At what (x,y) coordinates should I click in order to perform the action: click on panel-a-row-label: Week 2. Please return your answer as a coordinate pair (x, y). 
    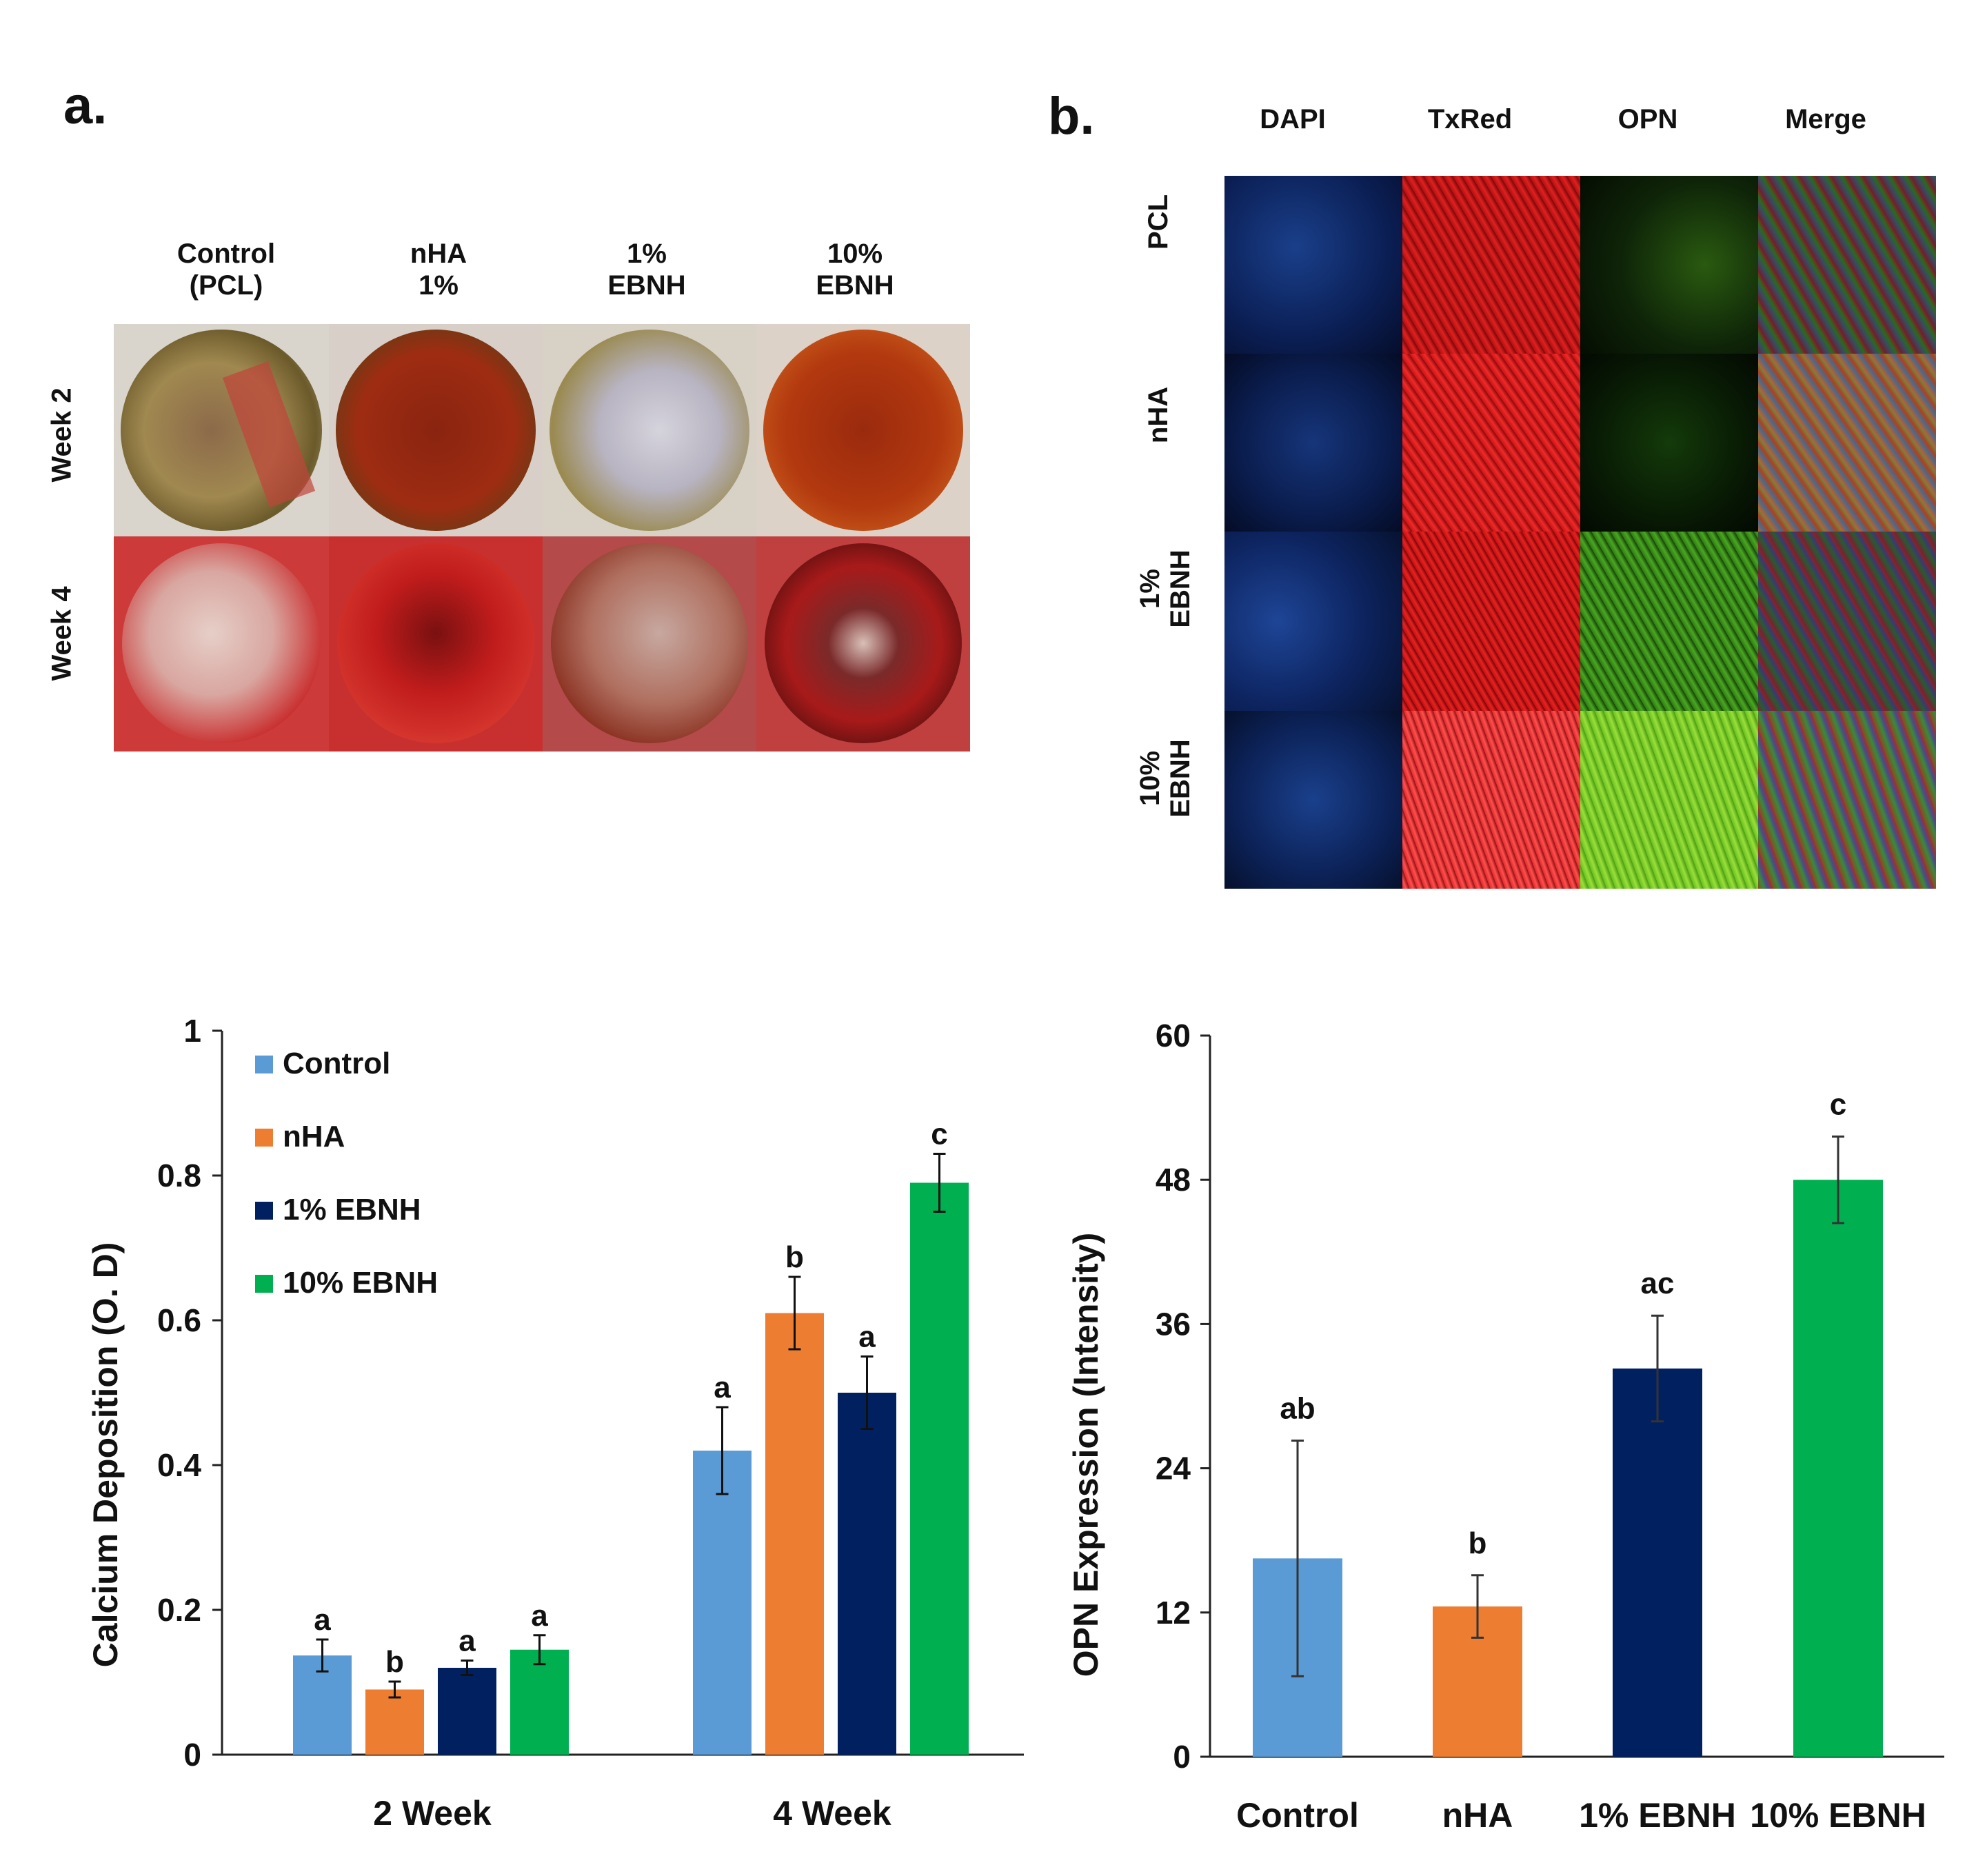
    Looking at the image, I should click on (61, 435).